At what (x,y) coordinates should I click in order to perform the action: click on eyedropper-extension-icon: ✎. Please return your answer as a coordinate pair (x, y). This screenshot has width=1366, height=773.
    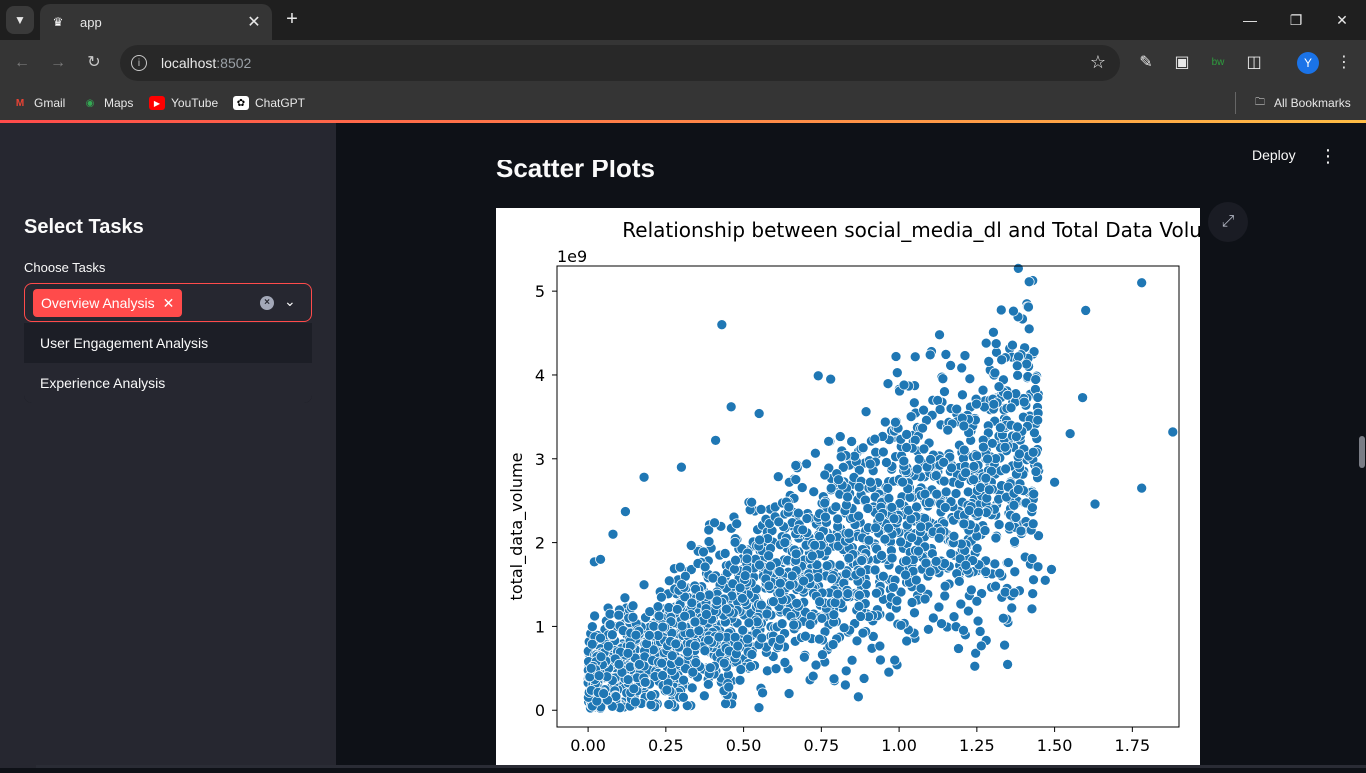
    Looking at the image, I should click on (1146, 62).